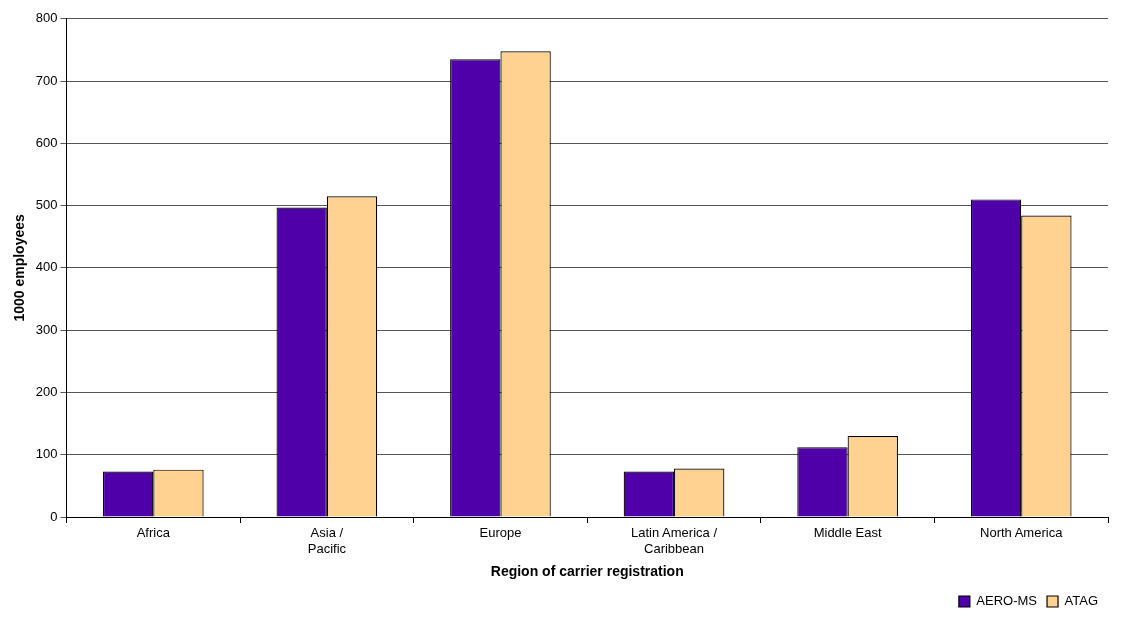 The width and height of the screenshot is (1128, 629). I want to click on y-tick-label: 500, so click(46, 205).